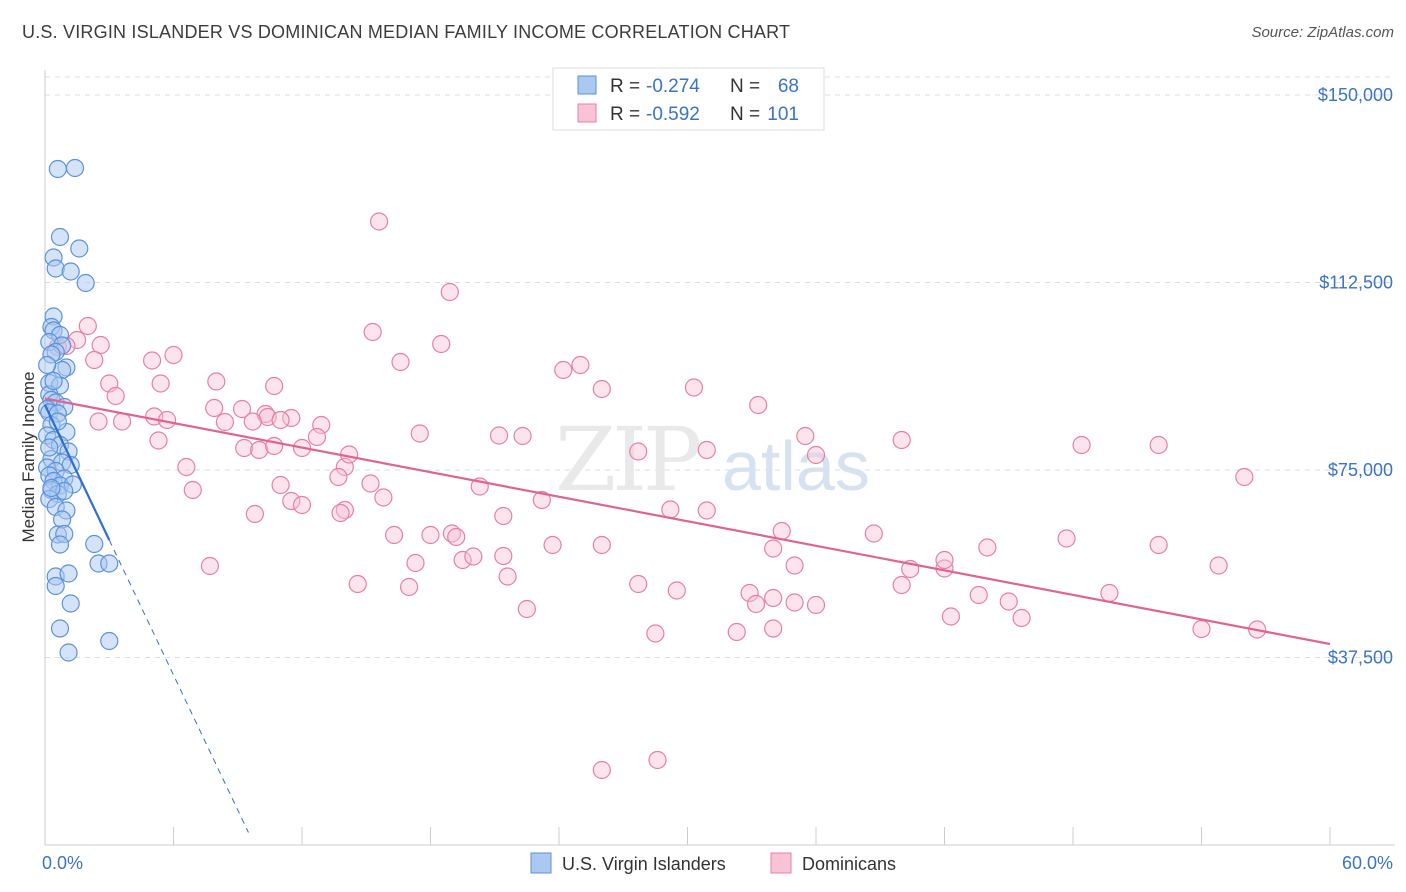 Image resolution: width=1406 pixels, height=892 pixels. I want to click on virgin-islanders-points, so click(78, 410).